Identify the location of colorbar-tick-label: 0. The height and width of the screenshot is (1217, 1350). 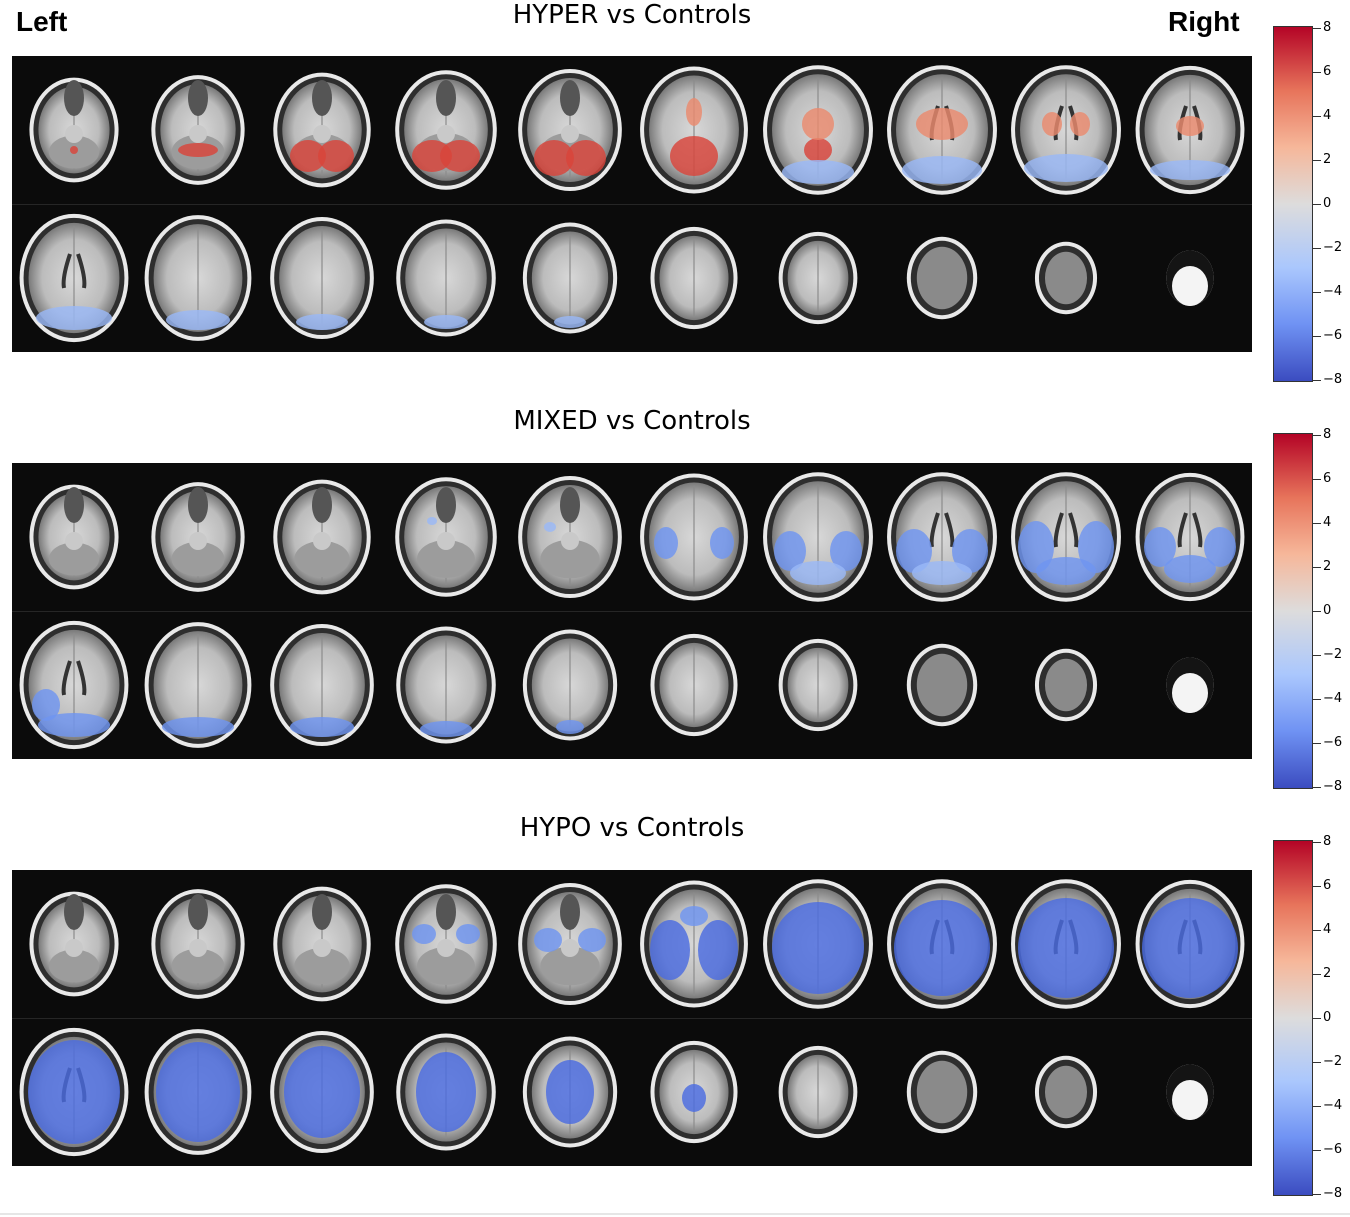
(1327, 1017).